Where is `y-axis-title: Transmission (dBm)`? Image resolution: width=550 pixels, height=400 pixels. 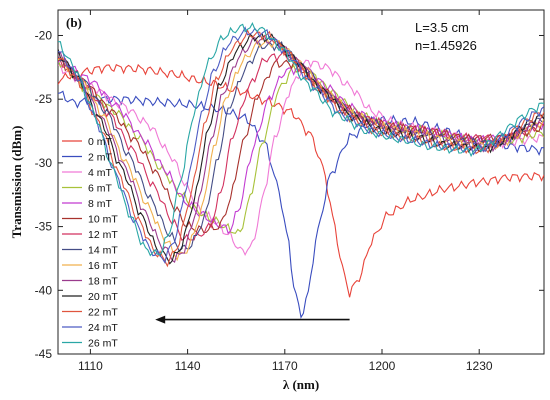 y-axis-title: Transmission (dBm) is located at coordinates (16, 182).